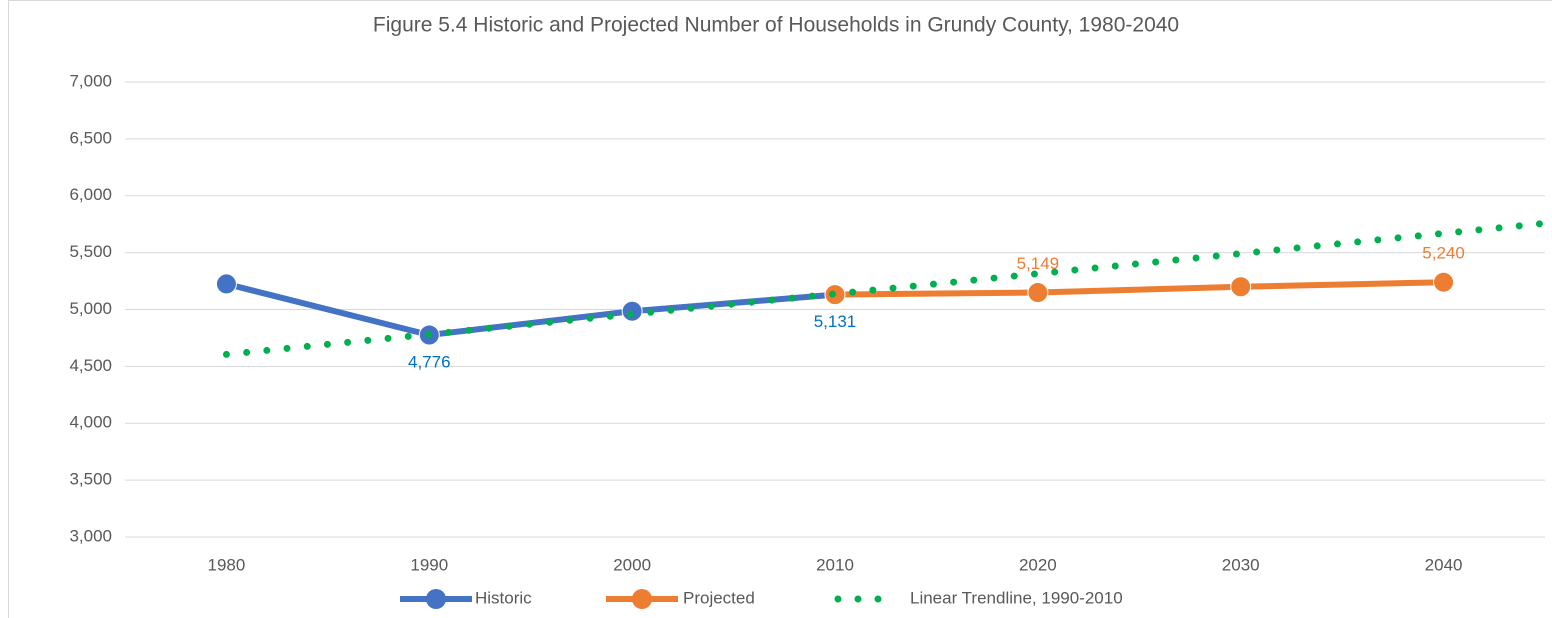  What do you see at coordinates (90, 535) in the screenshot?
I see `y-tick-label: 3,000` at bounding box center [90, 535].